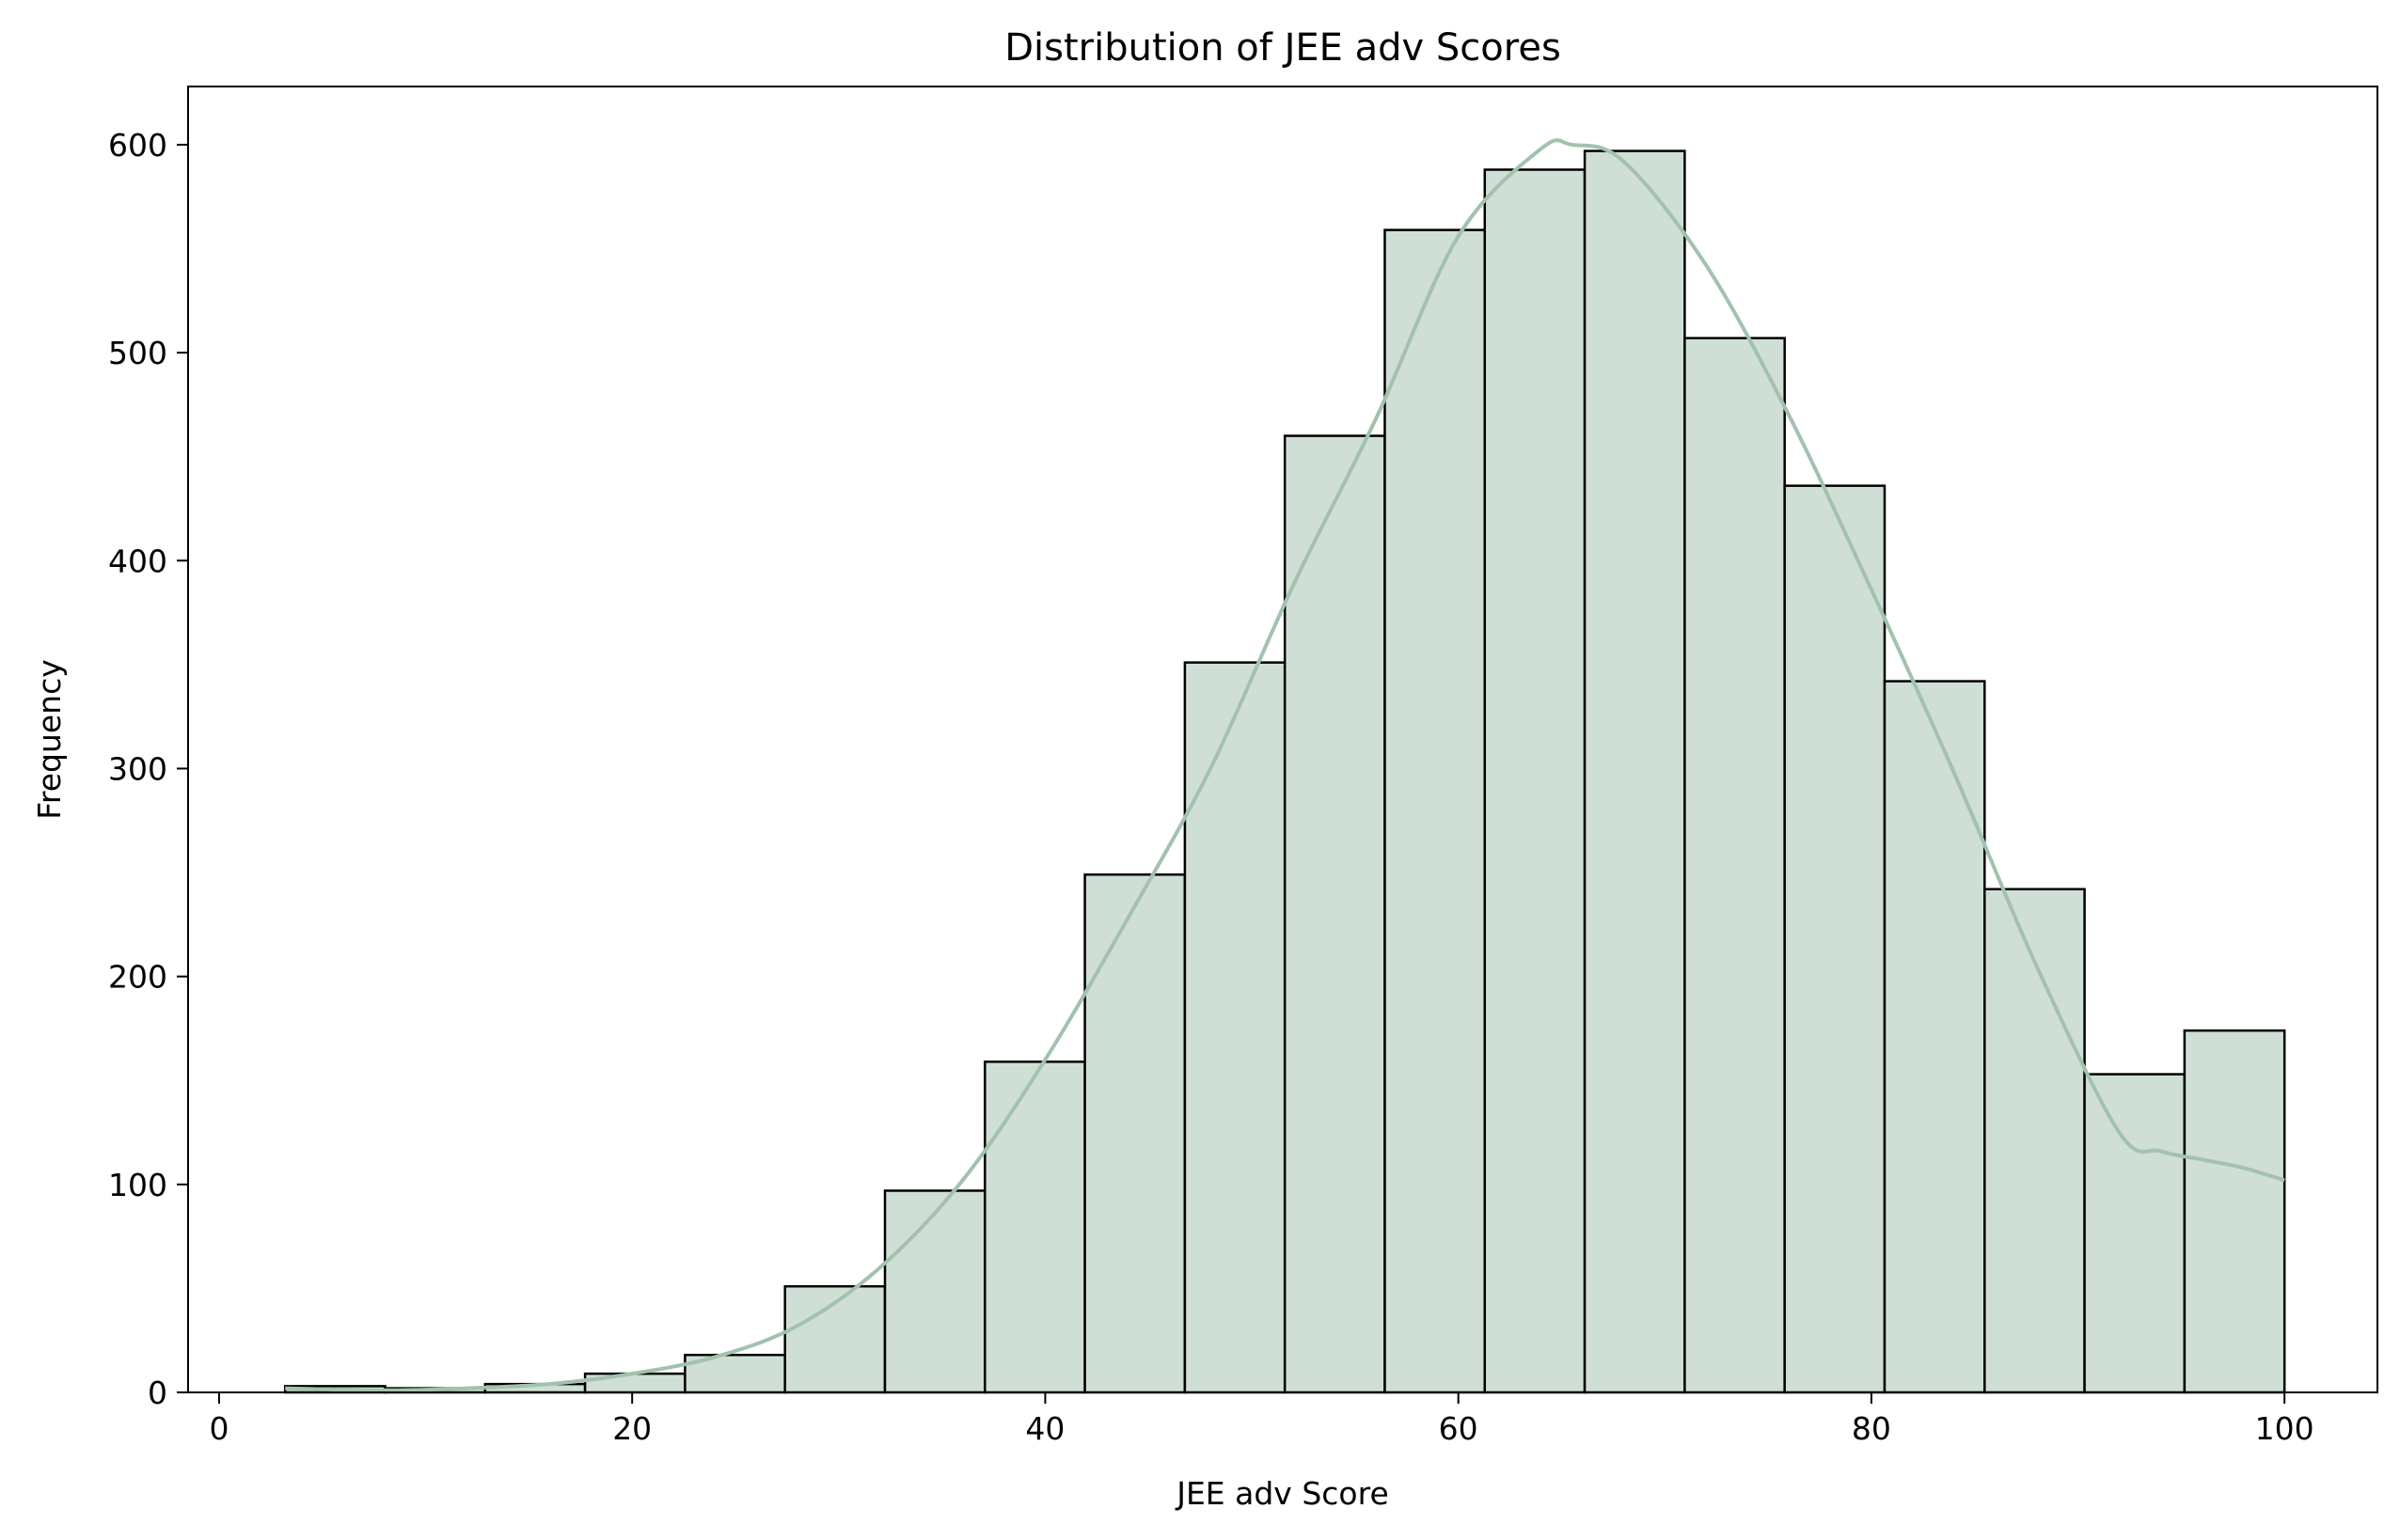 The height and width of the screenshot is (1540, 2400). Describe the element at coordinates (137, 353) in the screenshot. I see `y-tick-label: 500` at that location.